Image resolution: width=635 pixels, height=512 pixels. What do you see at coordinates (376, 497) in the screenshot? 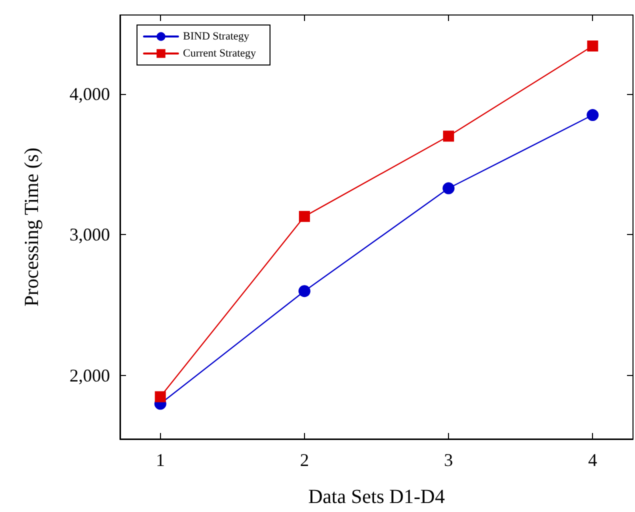
I see `x-axis-title: Data Sets D1-D4` at bounding box center [376, 497].